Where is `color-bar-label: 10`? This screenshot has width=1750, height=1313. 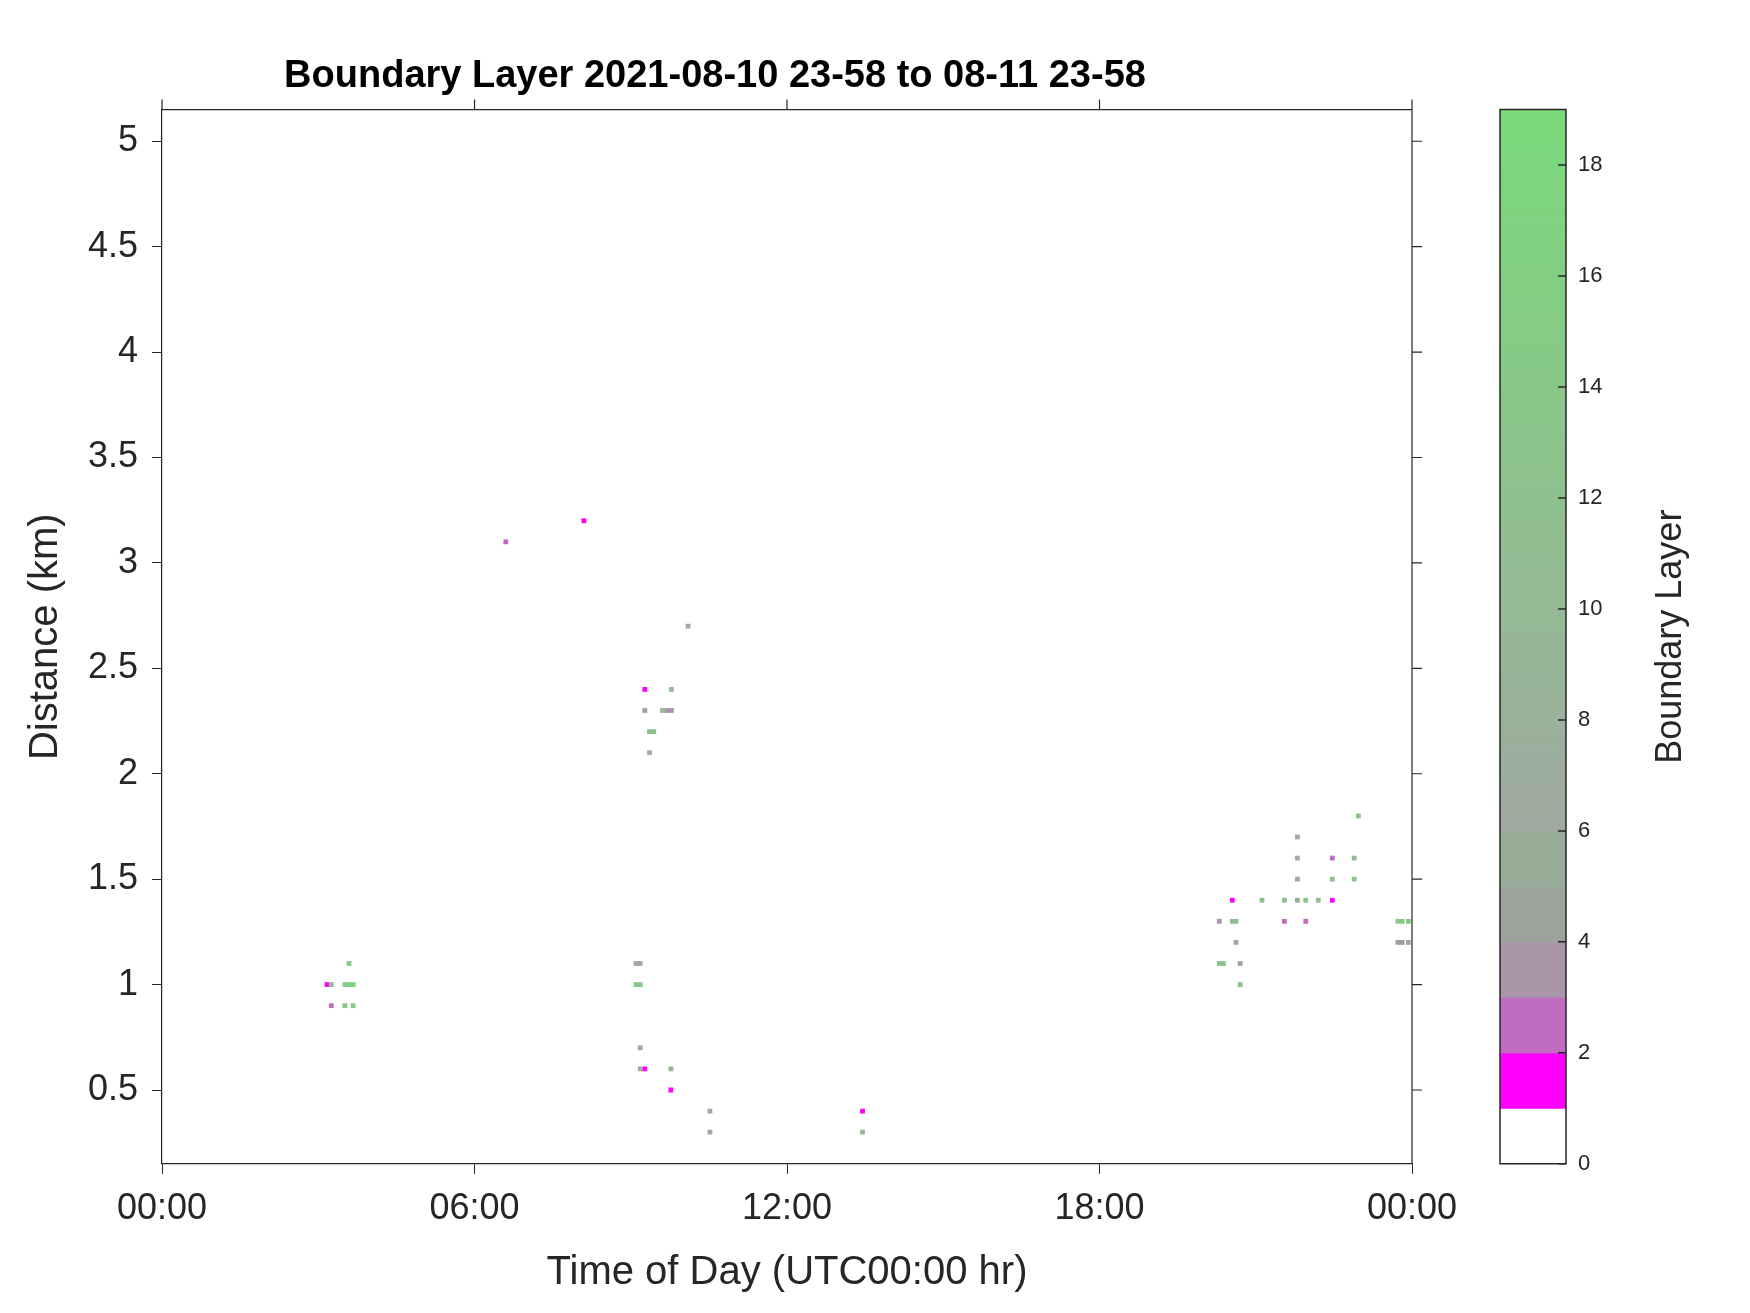
color-bar-label: 10 is located at coordinates (1590, 608).